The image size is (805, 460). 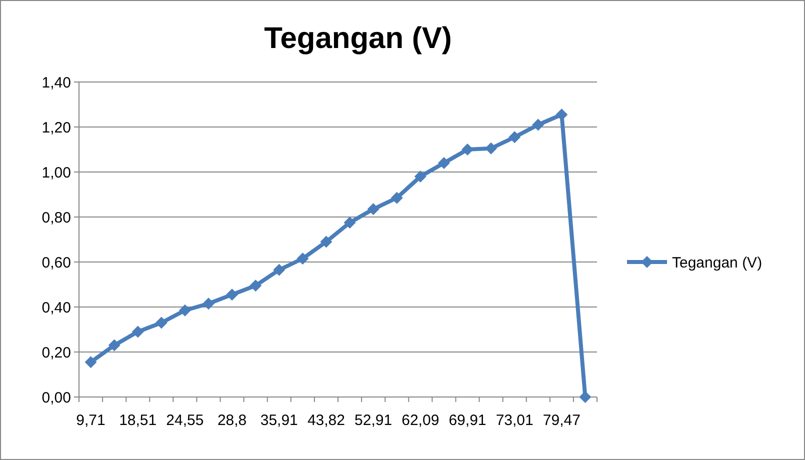 What do you see at coordinates (279, 420) in the screenshot?
I see `x-tick-label: 35,91` at bounding box center [279, 420].